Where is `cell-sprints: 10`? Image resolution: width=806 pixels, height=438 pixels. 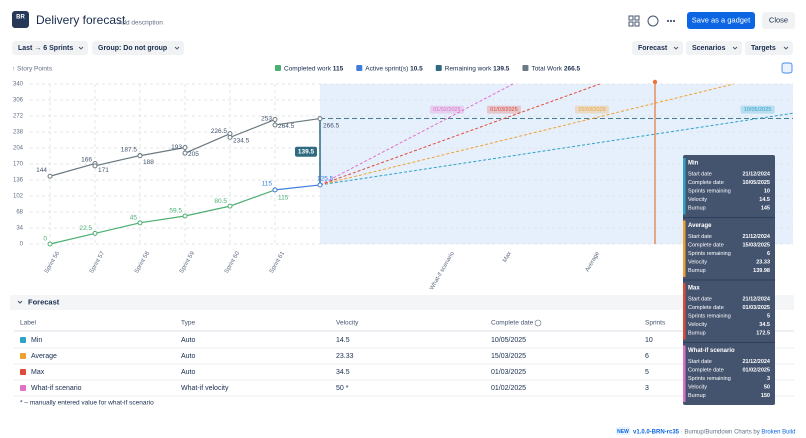
cell-sprints: 10 is located at coordinates (649, 340).